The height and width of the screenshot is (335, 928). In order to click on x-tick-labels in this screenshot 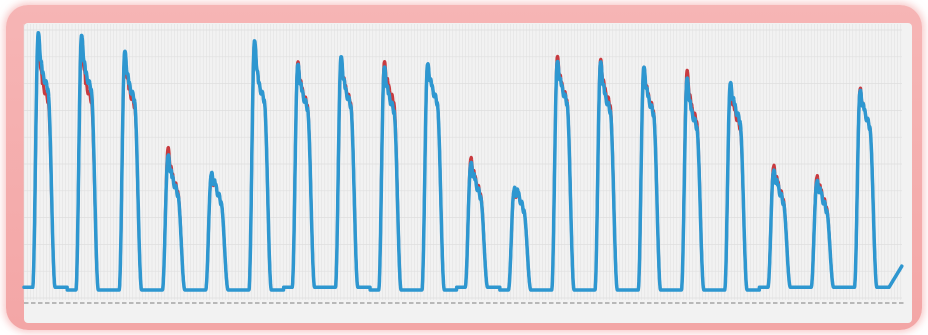, I will do `click(464, 303)`.